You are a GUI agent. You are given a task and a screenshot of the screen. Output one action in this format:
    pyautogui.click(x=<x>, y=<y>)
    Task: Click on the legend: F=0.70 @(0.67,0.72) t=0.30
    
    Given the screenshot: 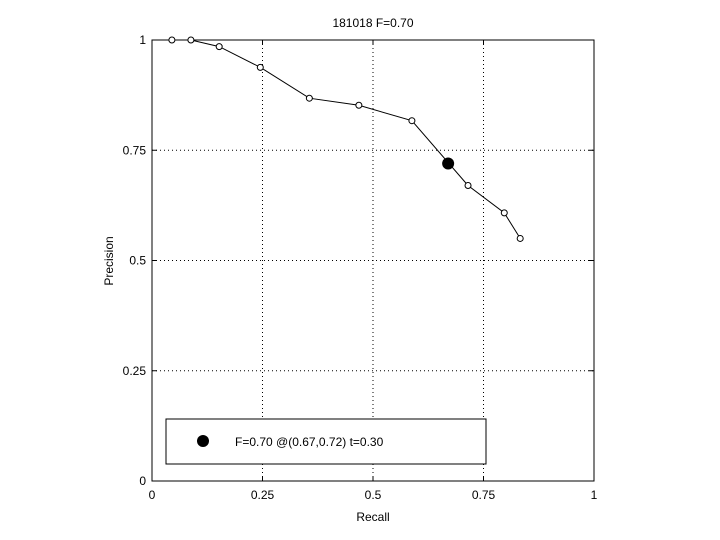 What is the action you would take?
    pyautogui.click(x=326, y=441)
    